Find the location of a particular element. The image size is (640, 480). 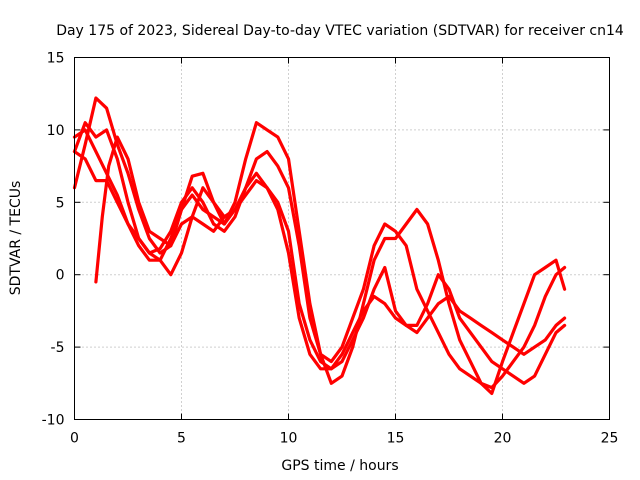

x-tick-label: 0 is located at coordinates (74, 439).